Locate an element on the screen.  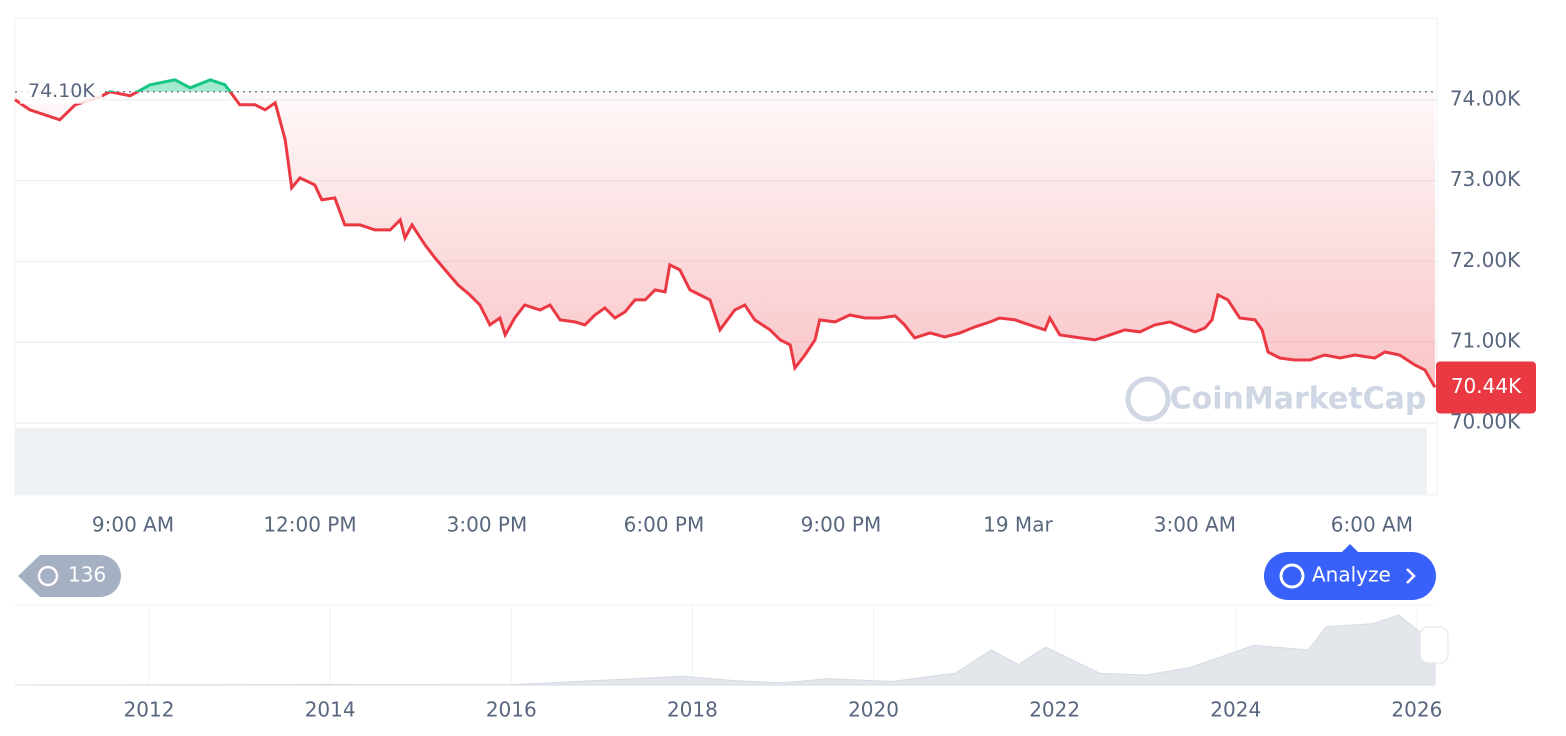
x-tick-label: 12:00 PM is located at coordinates (309, 525).